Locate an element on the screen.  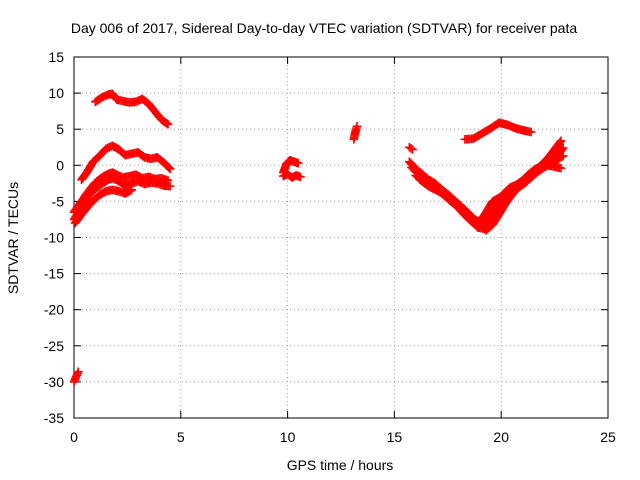
y-axis-label: SDTVAR / TECUs is located at coordinates (13, 238).